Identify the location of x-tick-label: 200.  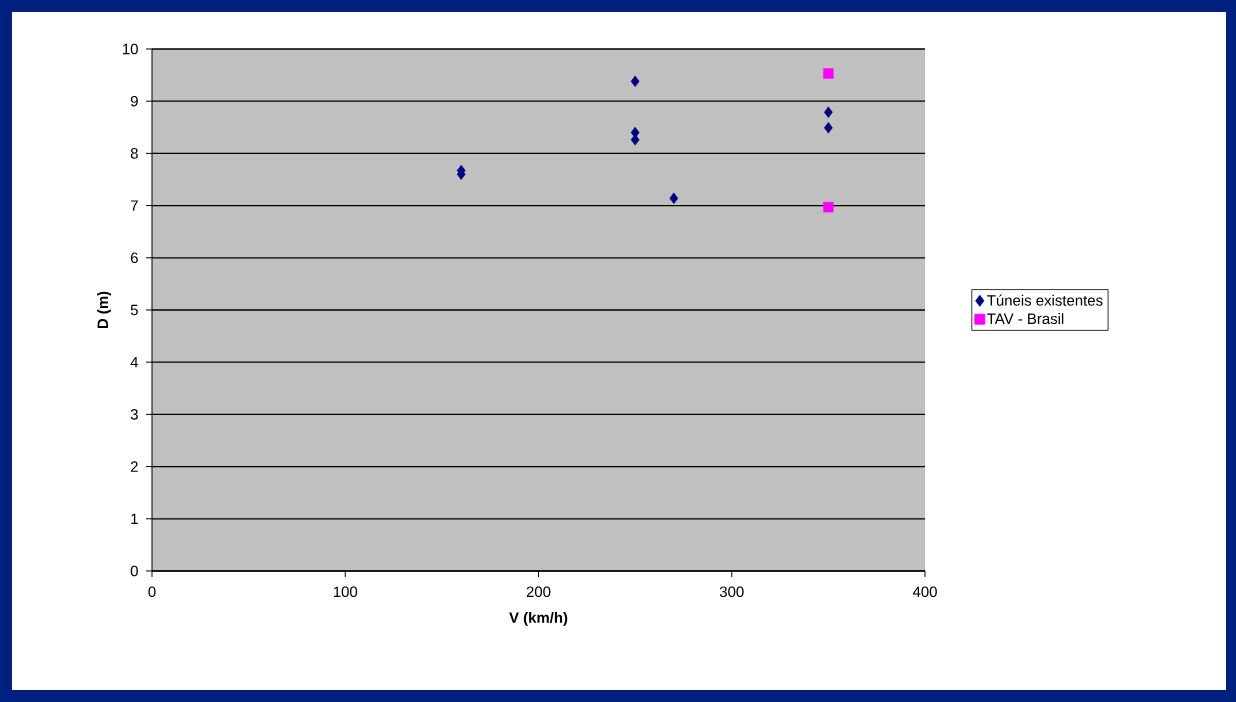
(538, 592).